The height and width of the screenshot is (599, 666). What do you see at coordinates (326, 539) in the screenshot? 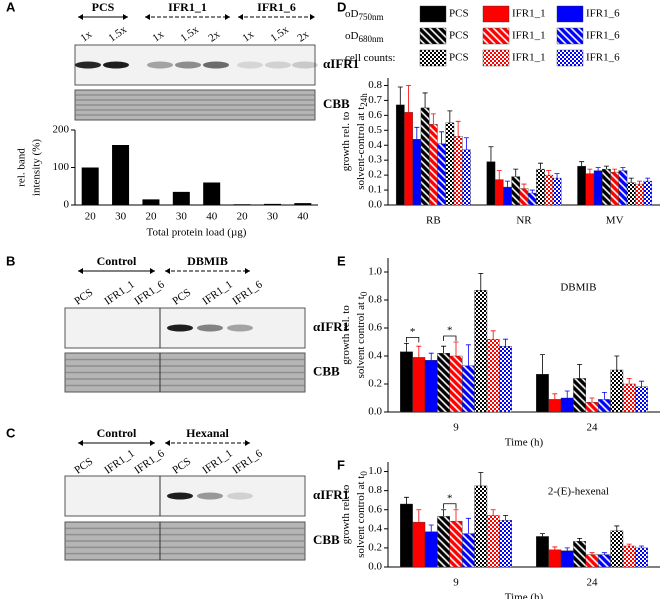
I see `blot-label: CBB` at bounding box center [326, 539].